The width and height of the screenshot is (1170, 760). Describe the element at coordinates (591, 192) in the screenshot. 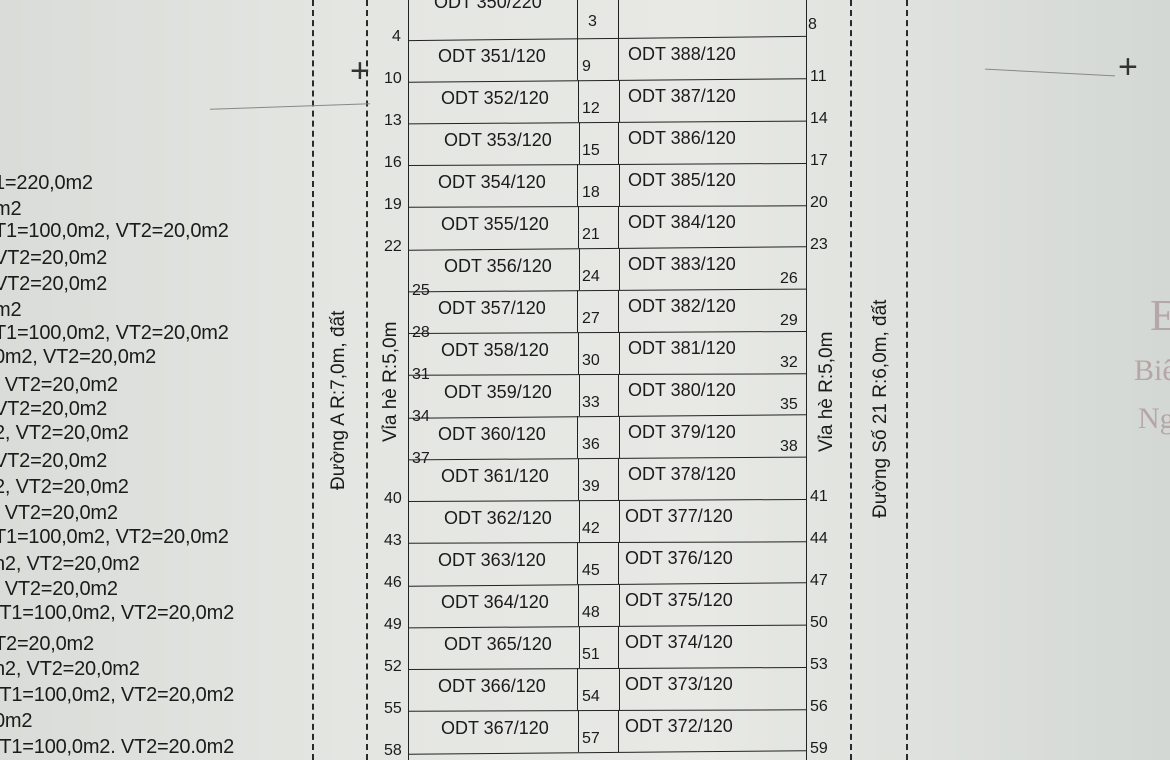

I see `point-number: 18` at that location.